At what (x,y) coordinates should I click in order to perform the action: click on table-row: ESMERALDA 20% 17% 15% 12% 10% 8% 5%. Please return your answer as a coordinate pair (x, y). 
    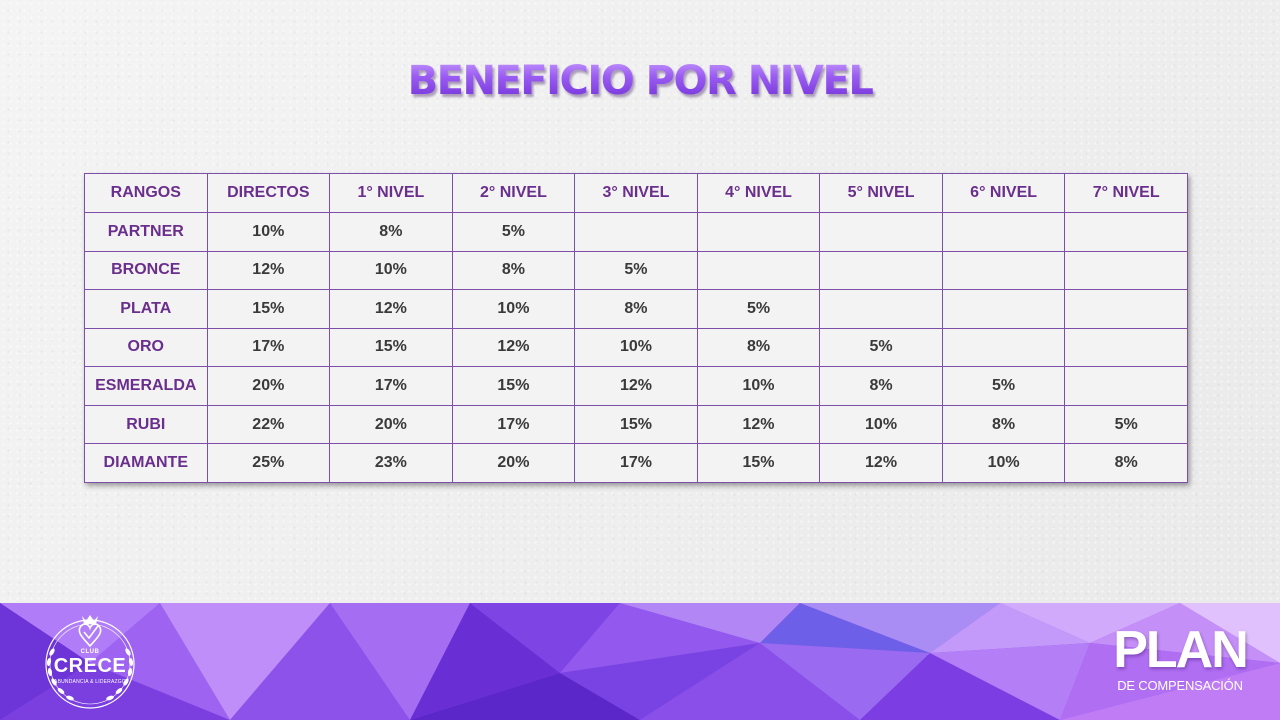
    Looking at the image, I should click on (636, 386).